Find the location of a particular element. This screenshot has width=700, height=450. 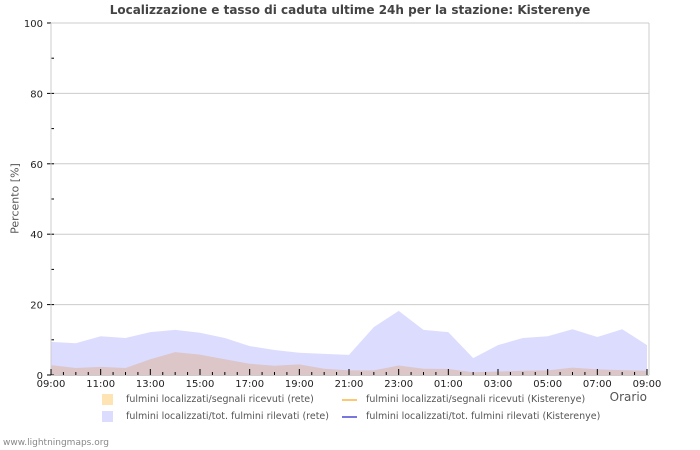

svg-text: 60 is located at coordinates (36, 165).